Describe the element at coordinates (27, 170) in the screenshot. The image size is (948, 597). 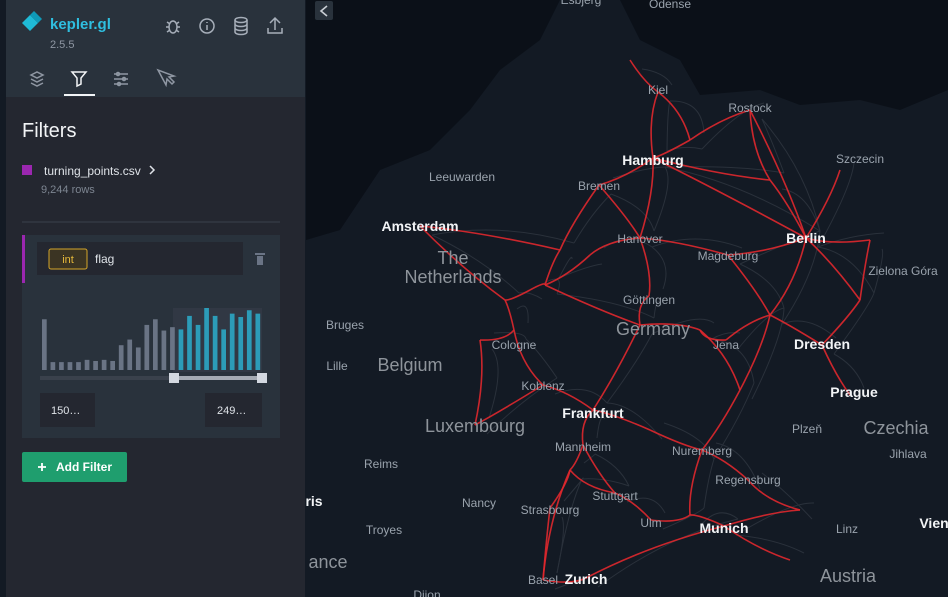
I see `dataset-color` at that location.